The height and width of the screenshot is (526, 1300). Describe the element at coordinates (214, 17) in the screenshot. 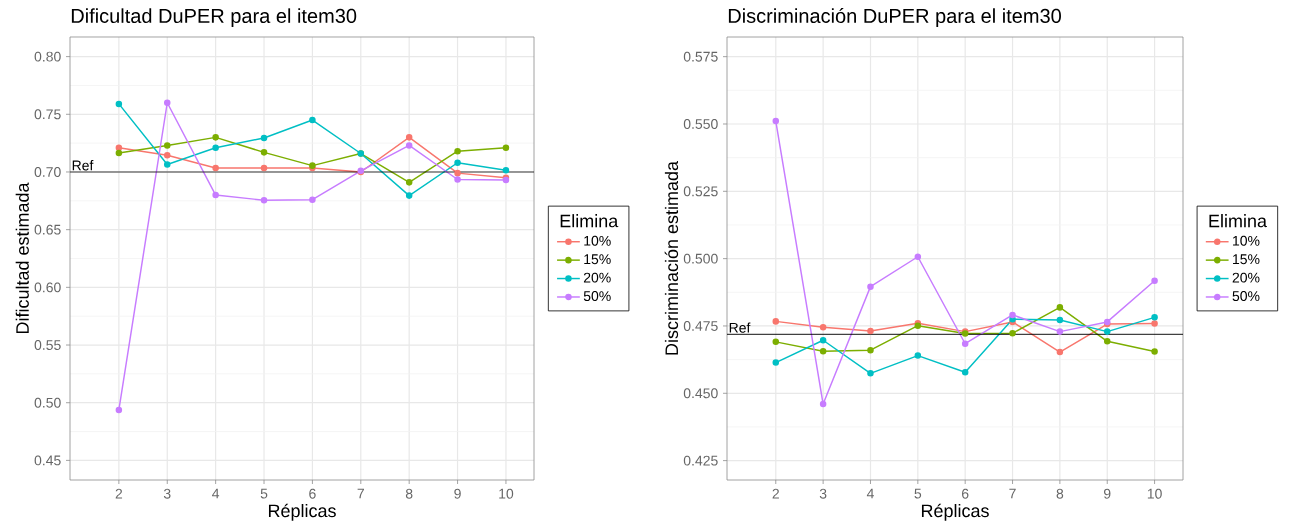

I see `chart-title: Dificultad DuPER para el item30` at that location.